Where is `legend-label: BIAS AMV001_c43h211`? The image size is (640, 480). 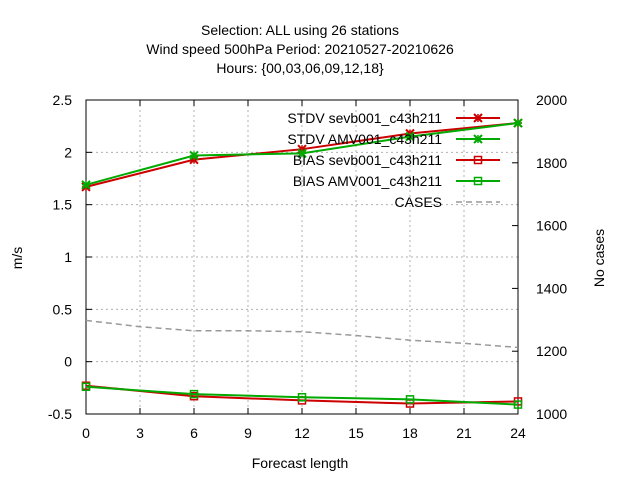
legend-label: BIAS AMV001_c43h211 is located at coordinates (367, 181).